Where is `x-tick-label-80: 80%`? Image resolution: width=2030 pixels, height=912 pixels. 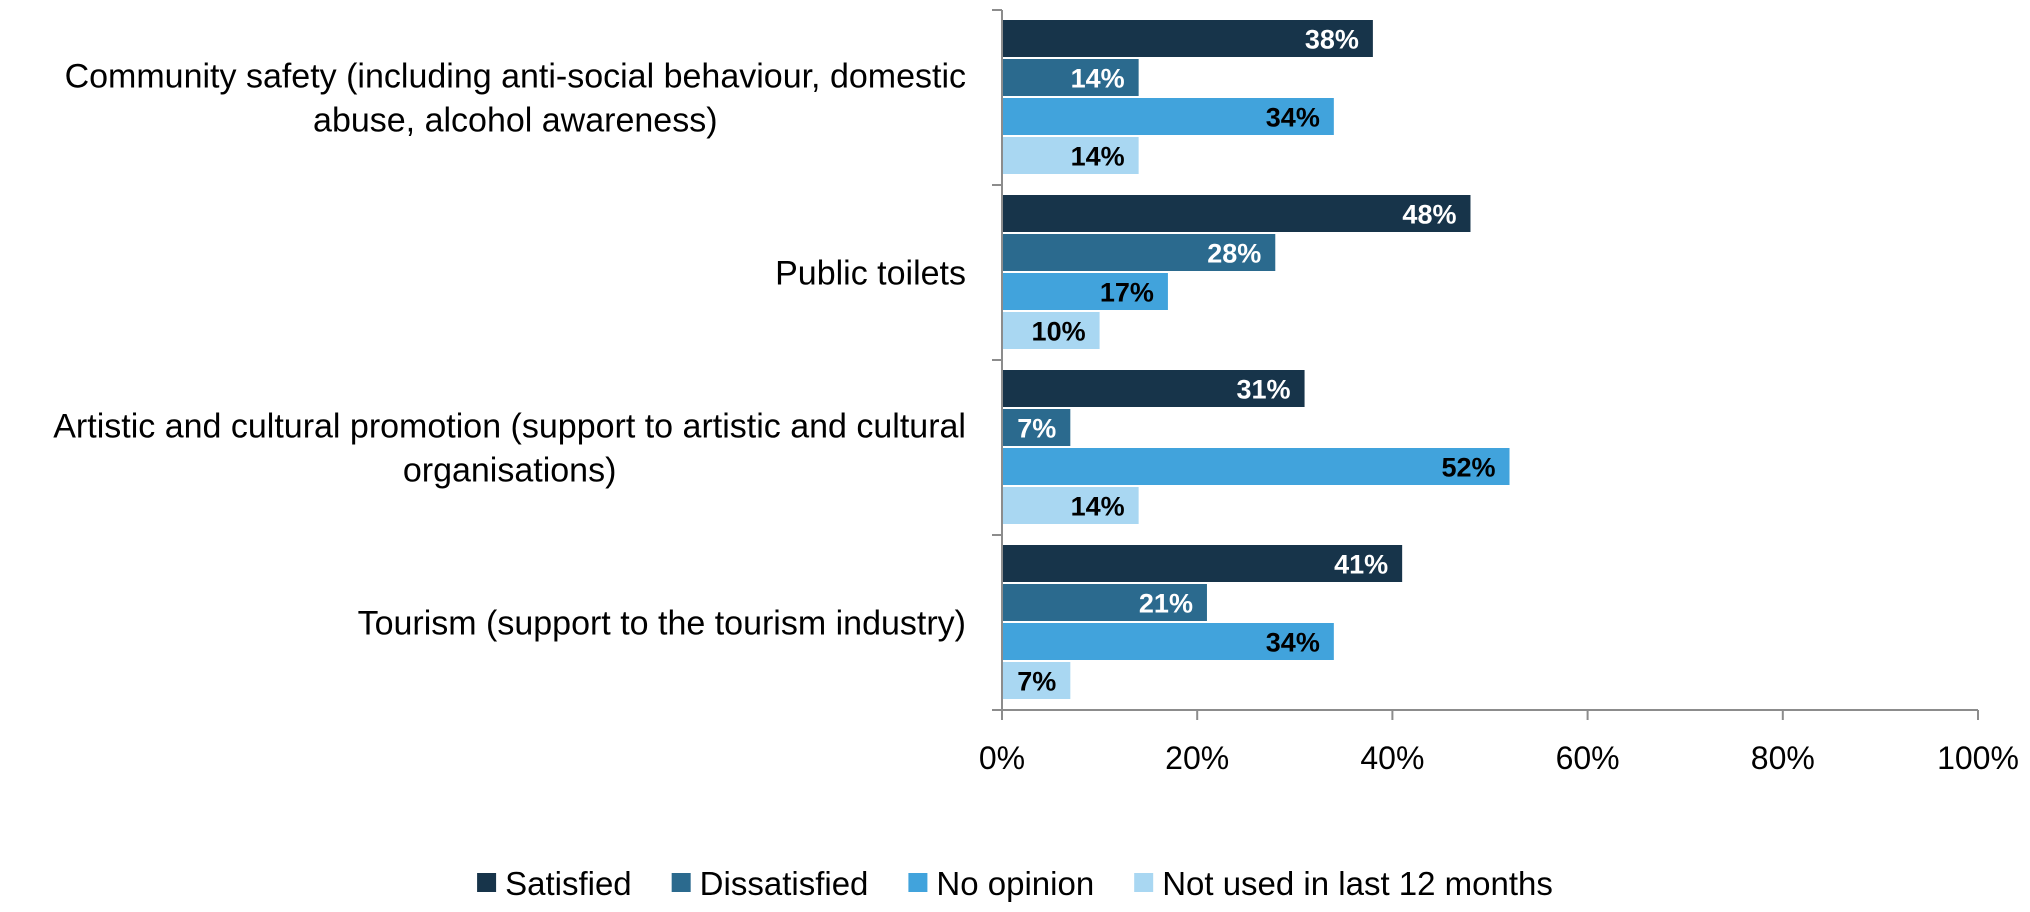 x-tick-label-80: 80% is located at coordinates (1783, 758).